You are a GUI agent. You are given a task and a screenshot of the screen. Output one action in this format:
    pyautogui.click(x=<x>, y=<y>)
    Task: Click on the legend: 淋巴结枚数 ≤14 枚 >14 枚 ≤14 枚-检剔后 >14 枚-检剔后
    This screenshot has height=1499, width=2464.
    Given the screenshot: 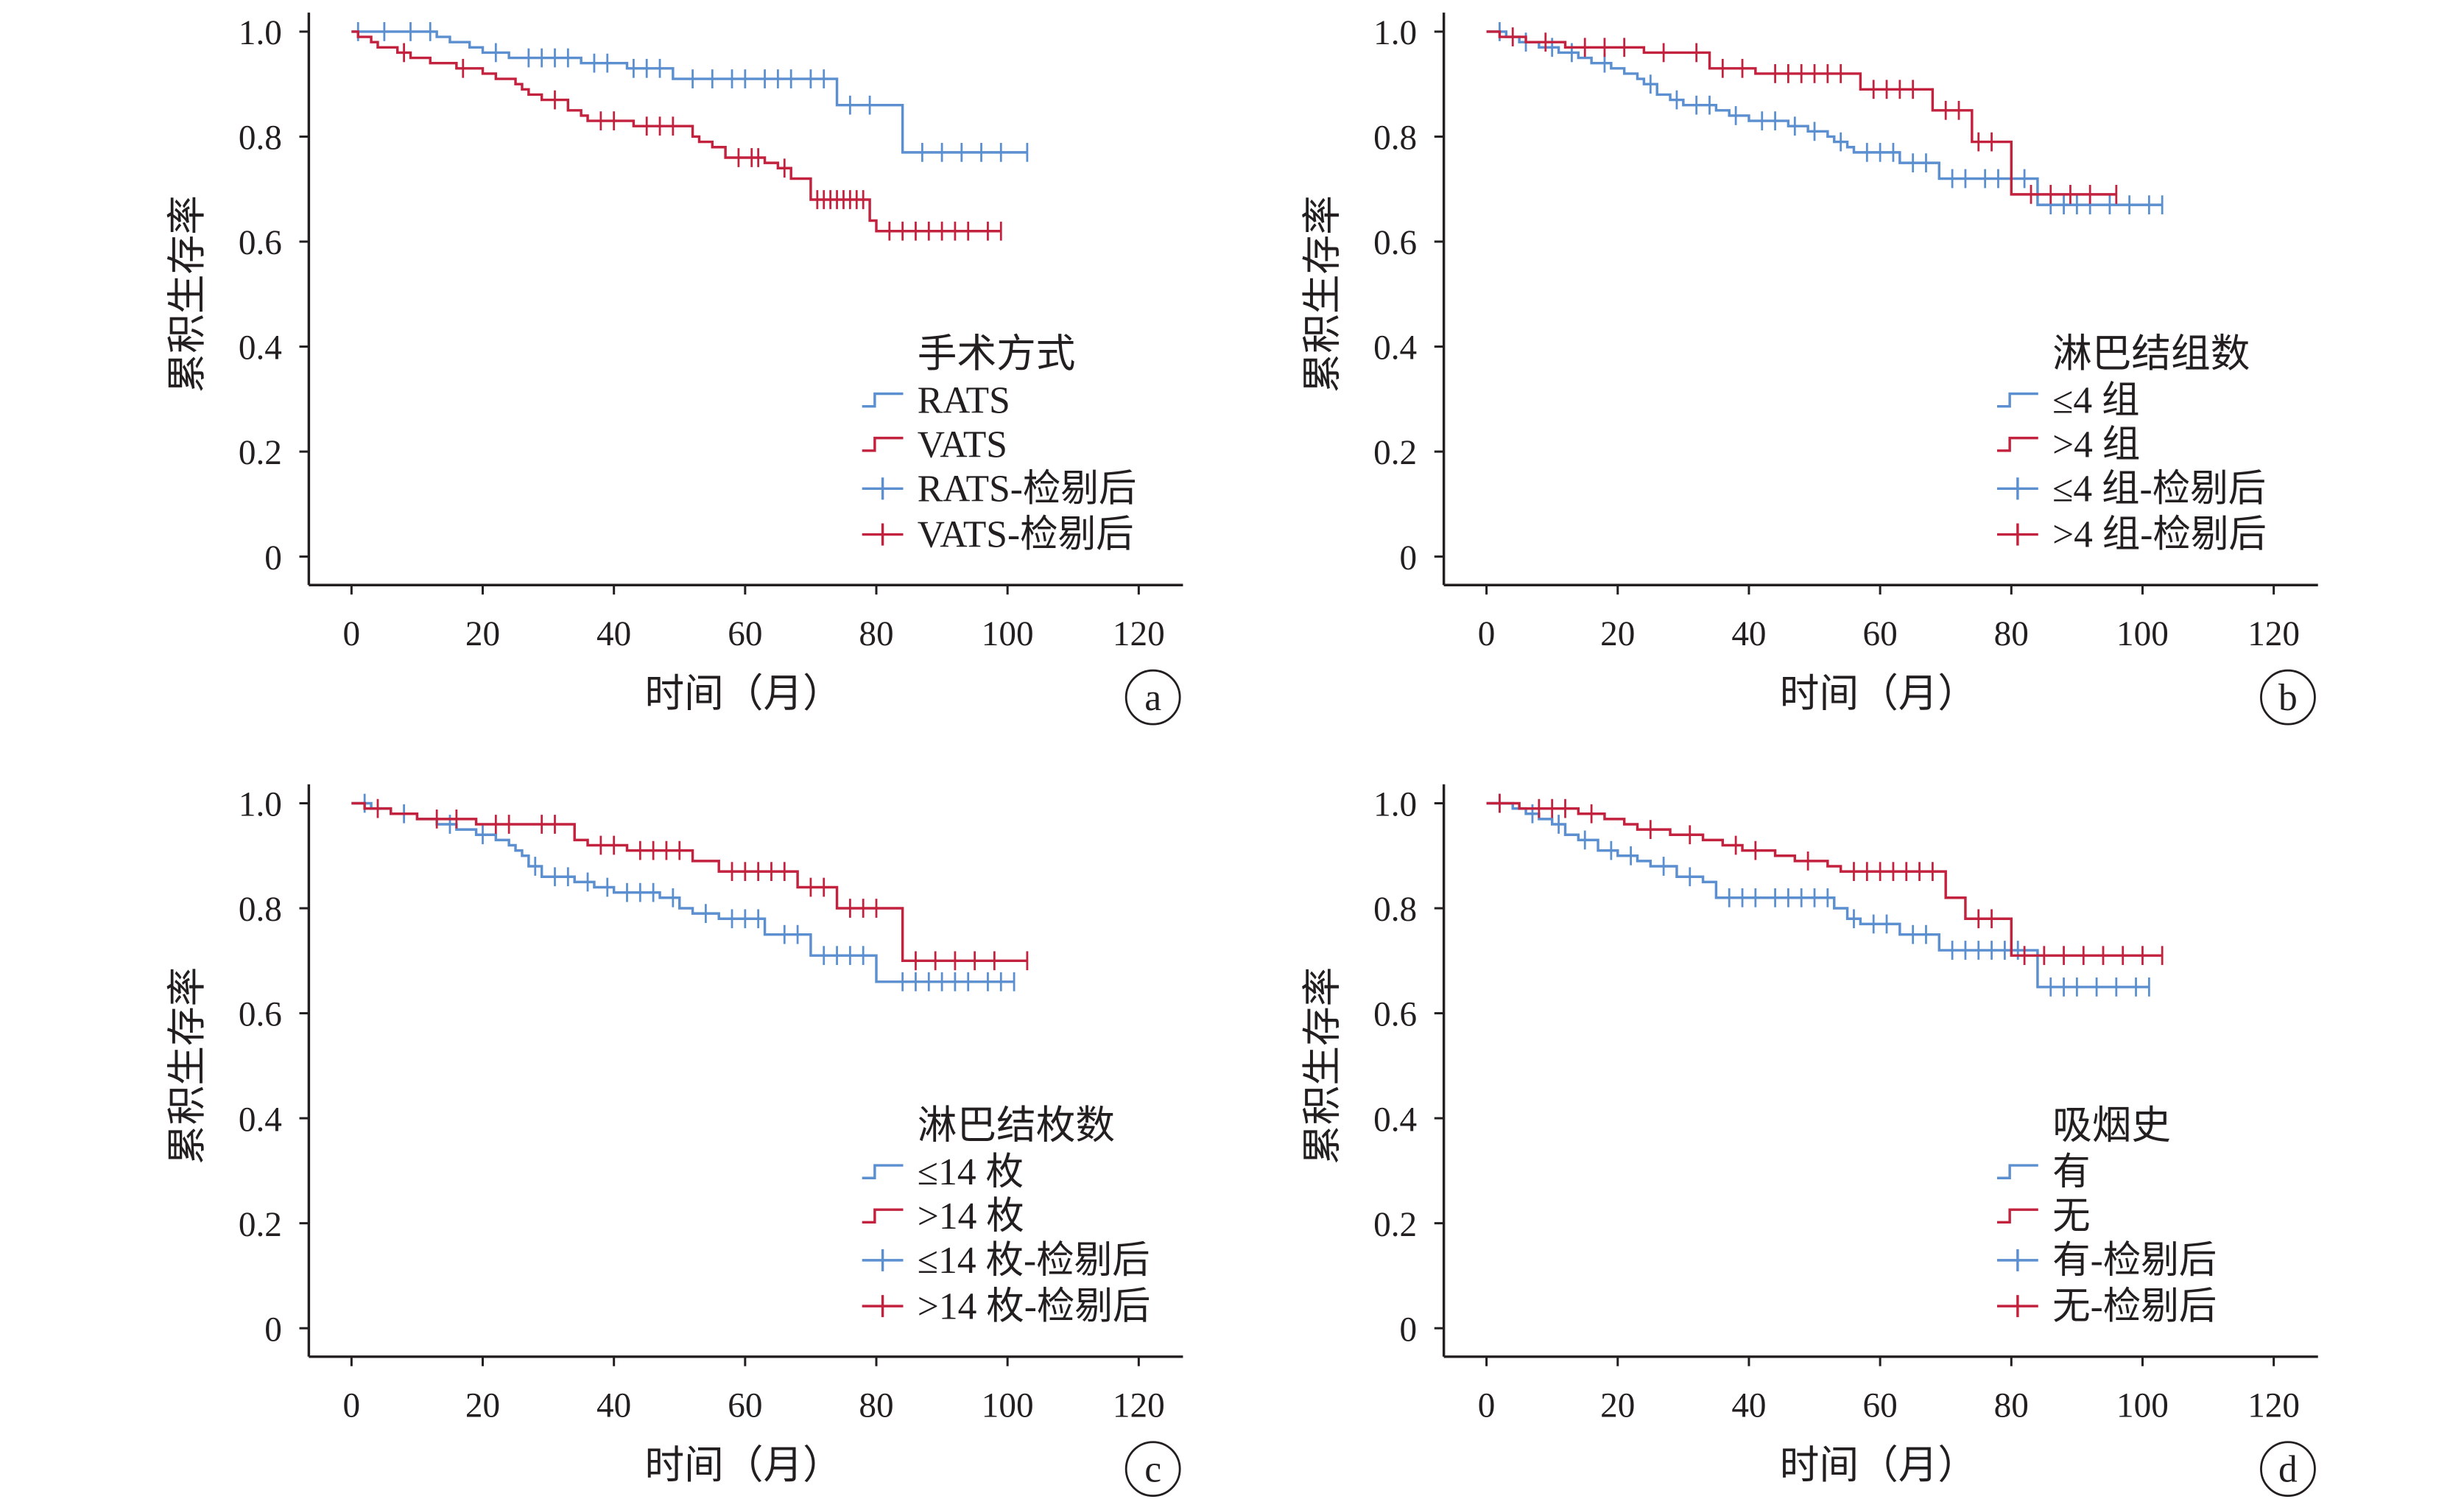 What is the action you would take?
    pyautogui.click(x=1006, y=1215)
    